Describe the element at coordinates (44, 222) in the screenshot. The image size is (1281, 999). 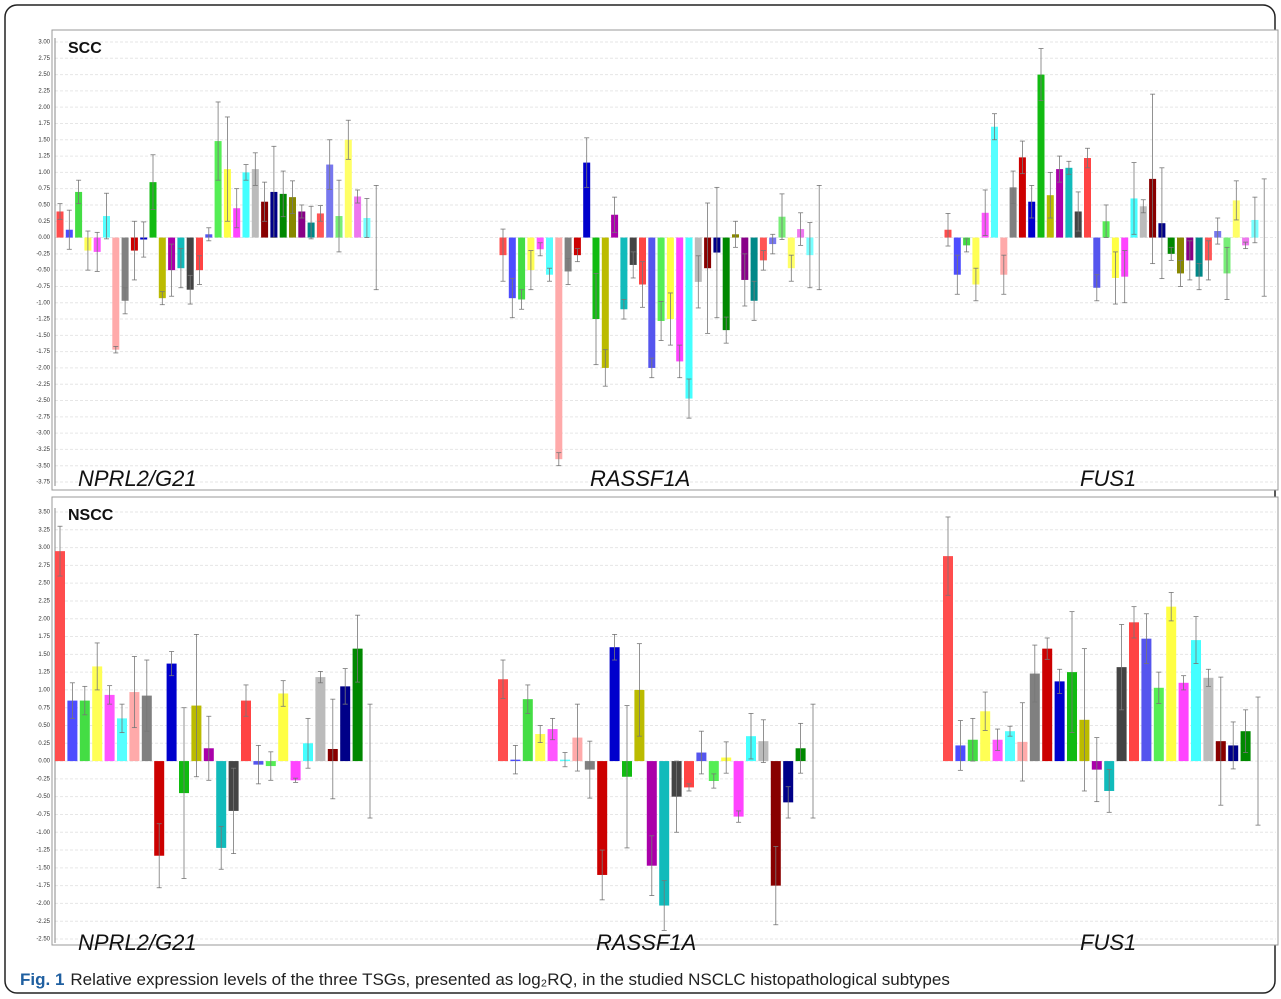
I see `y-tick-label: 0.25` at that location.